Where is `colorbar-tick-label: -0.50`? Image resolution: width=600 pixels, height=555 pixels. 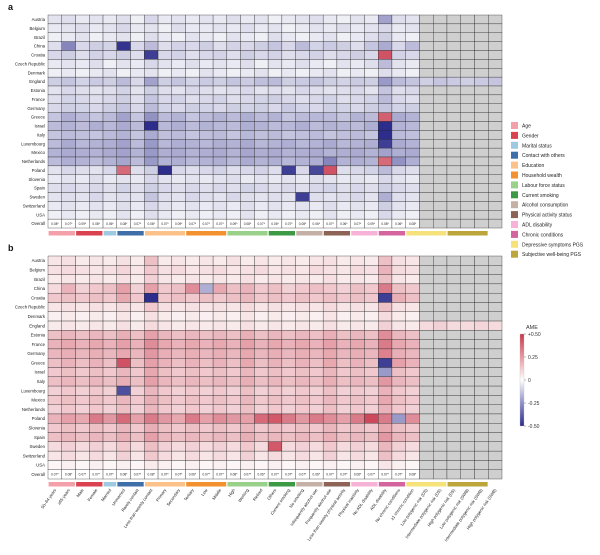 colorbar-tick-label: -0.50 is located at coordinates (534, 427).